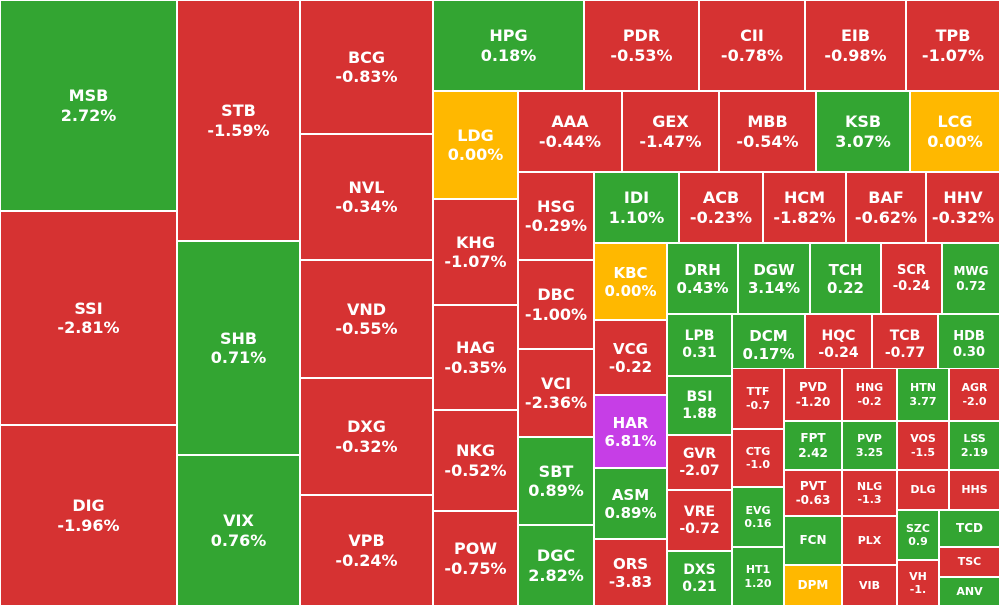  I want to click on tile-nkg: NKG -0.52%, so click(475, 460).